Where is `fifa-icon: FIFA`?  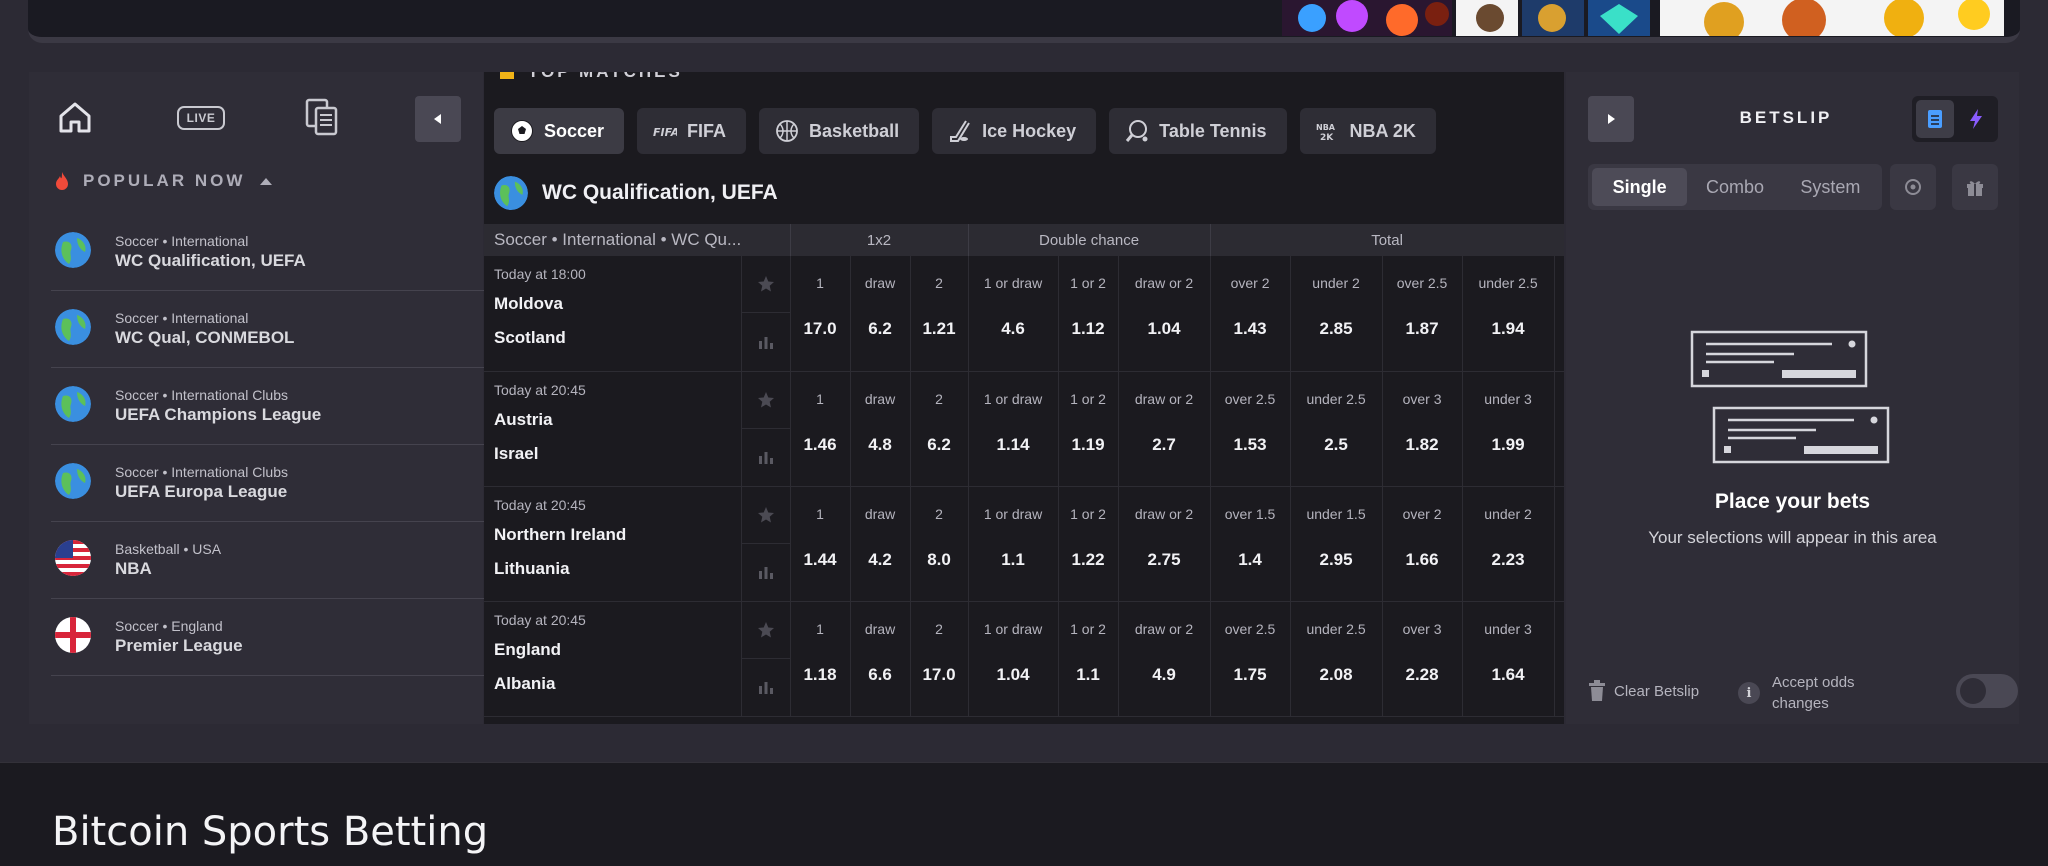 fifa-icon: FIFA is located at coordinates (665, 132).